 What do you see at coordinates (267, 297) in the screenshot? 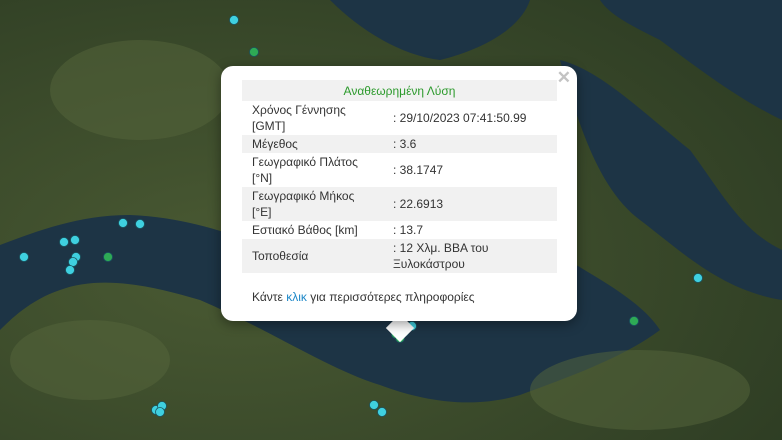
I see `footer-text: Κάντε` at bounding box center [267, 297].